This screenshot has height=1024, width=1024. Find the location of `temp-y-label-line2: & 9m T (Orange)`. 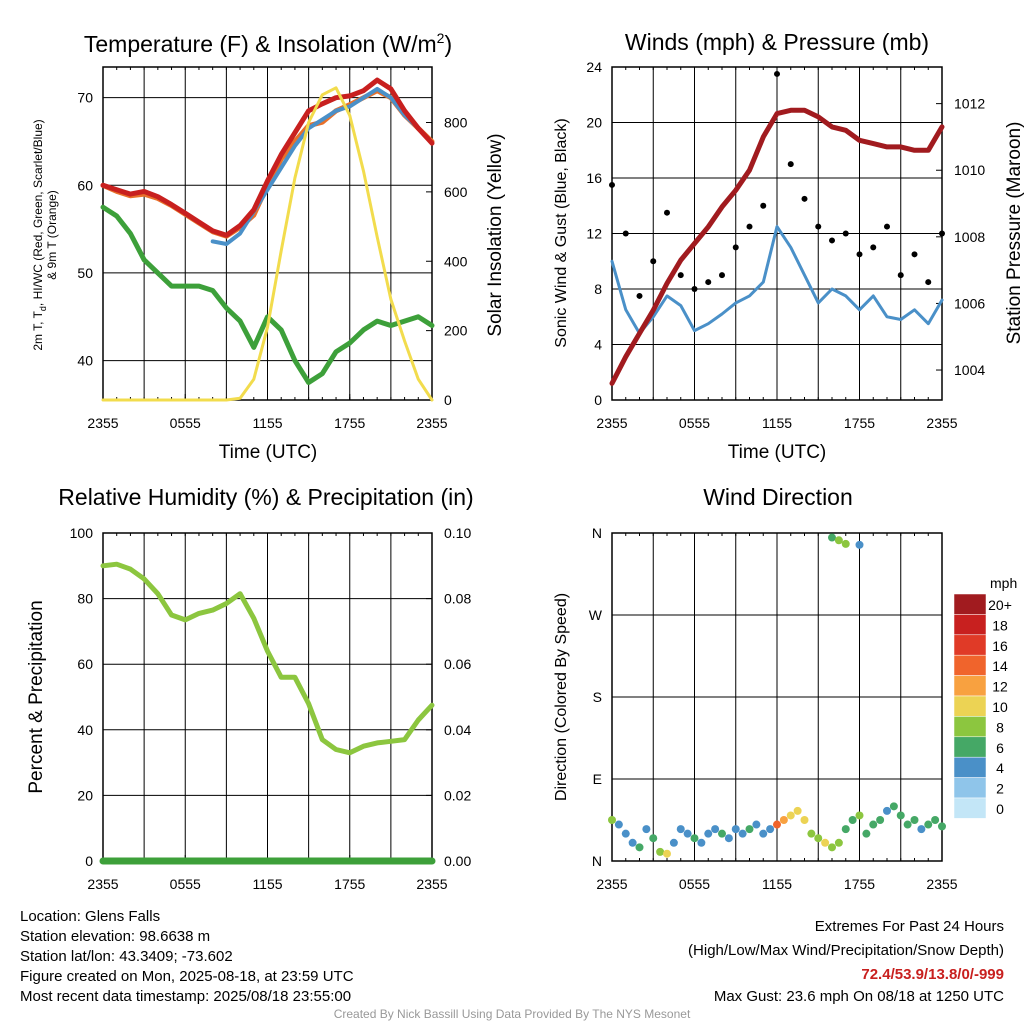

temp-y-label-line2: & 9m T (Orange) is located at coordinates (52, 235).